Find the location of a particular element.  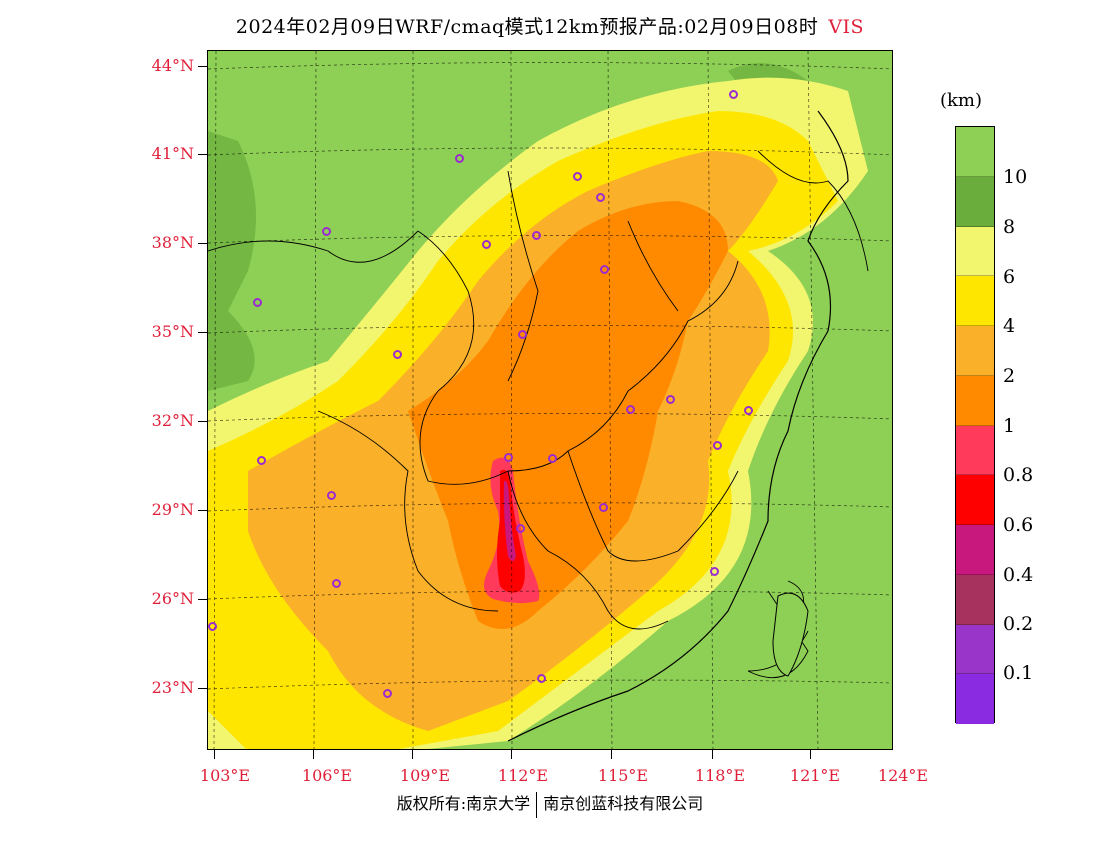

colorbar-label: 10 is located at coordinates (1015, 177).